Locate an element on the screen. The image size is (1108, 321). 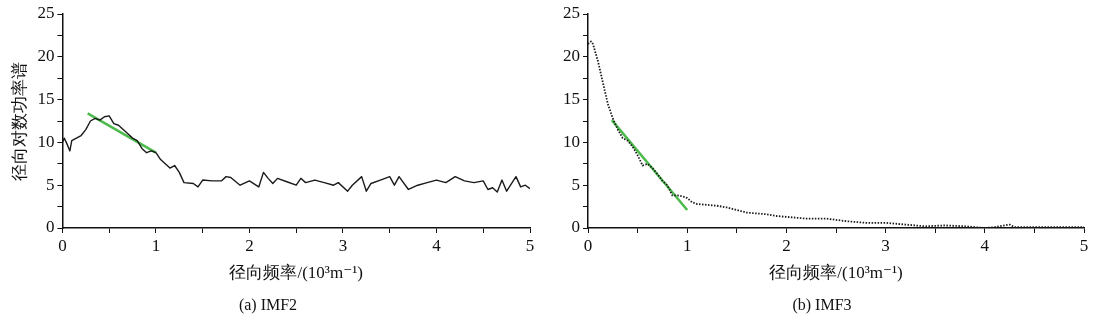
y-axis-title: 径向对数功率谱 is located at coordinates (19, 121).